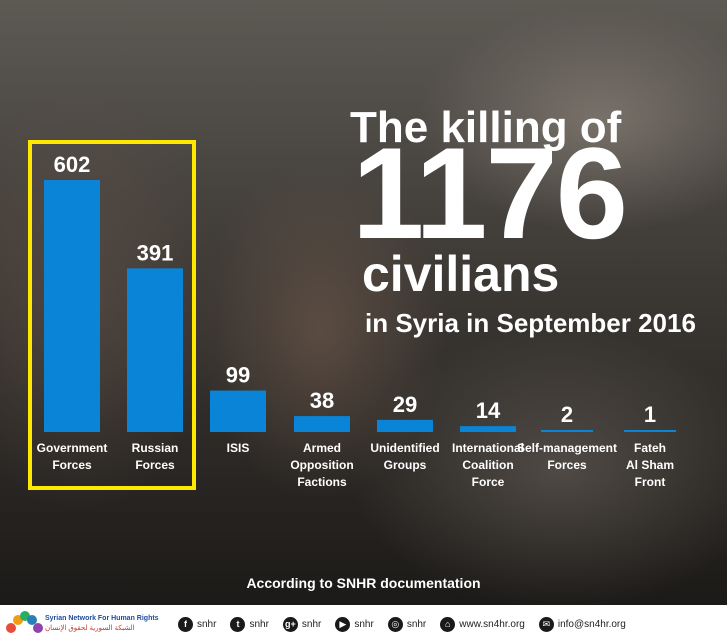  What do you see at coordinates (155, 456) in the screenshot?
I see `category-label-1: Russian Forces` at bounding box center [155, 456].